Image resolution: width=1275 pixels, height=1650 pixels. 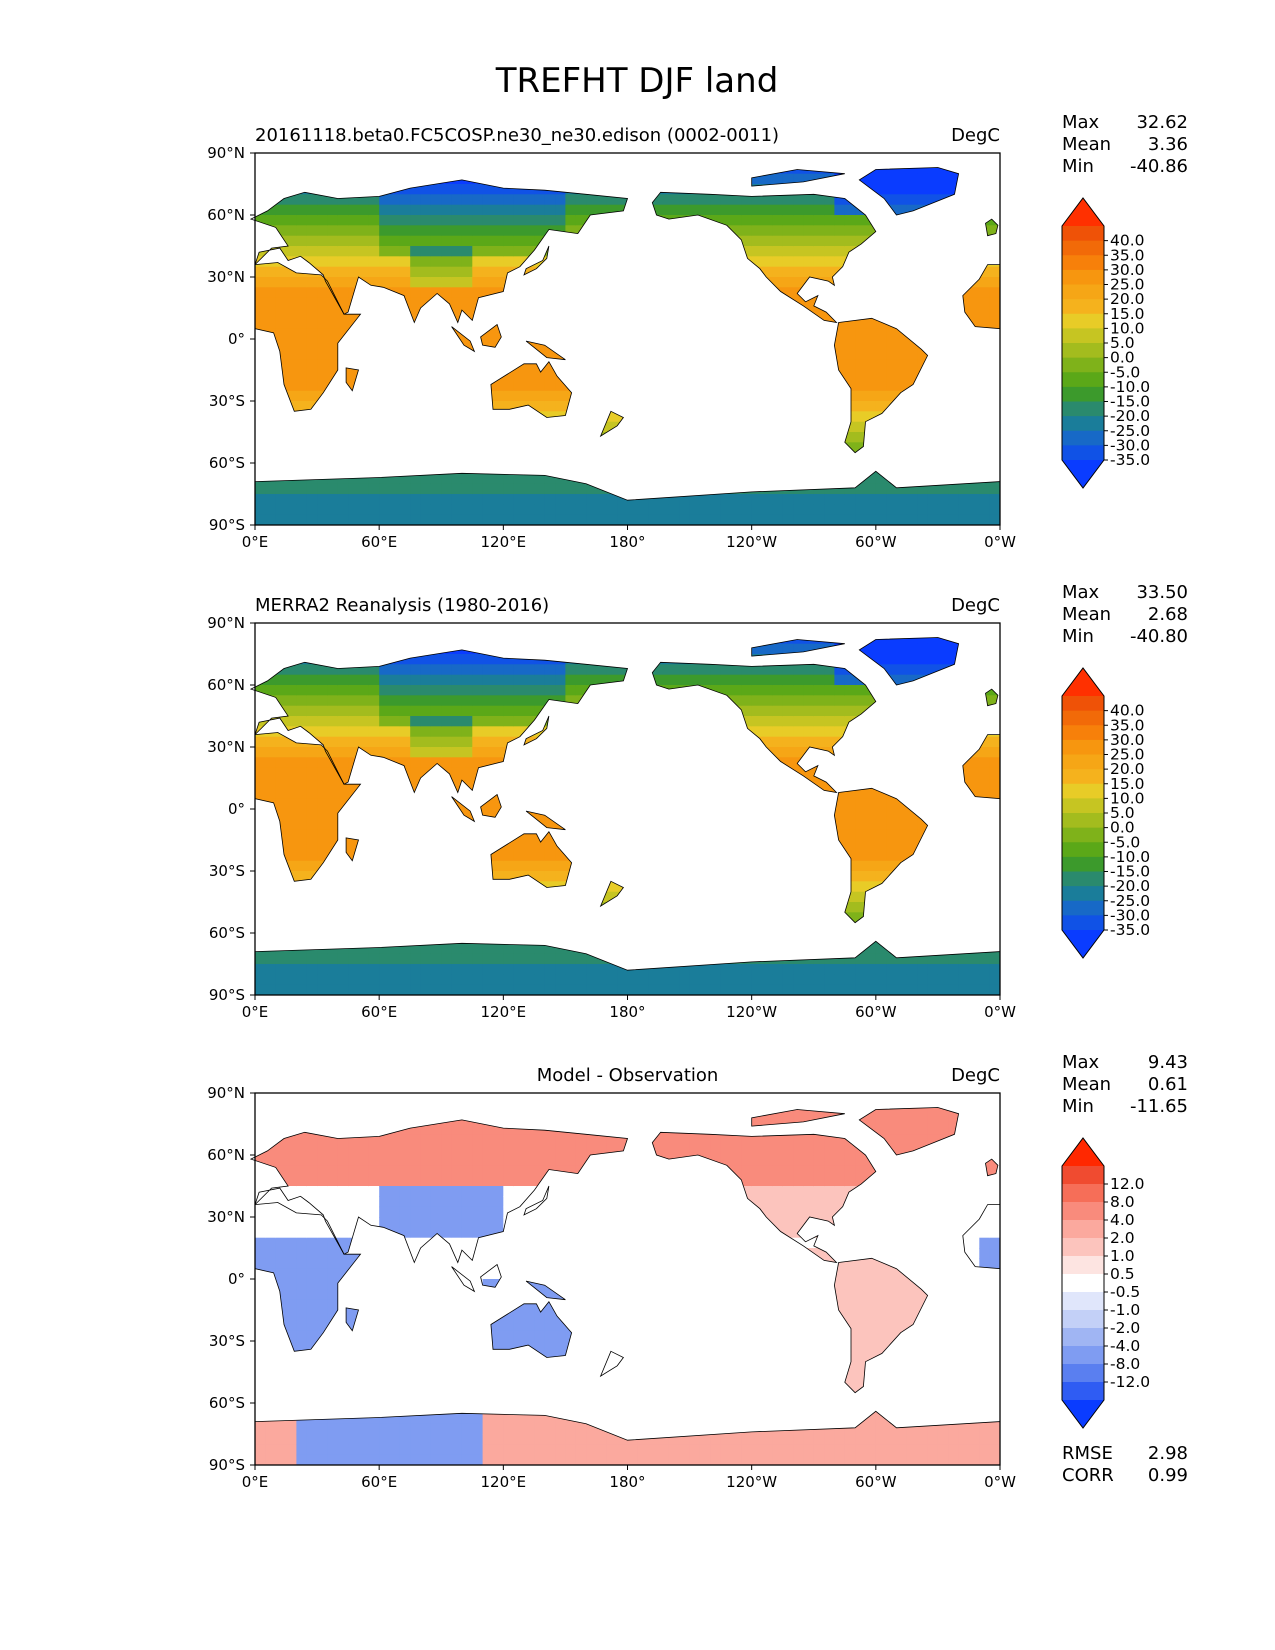 I want to click on figure-title: TREFHT DJF land, so click(x=637, y=81).